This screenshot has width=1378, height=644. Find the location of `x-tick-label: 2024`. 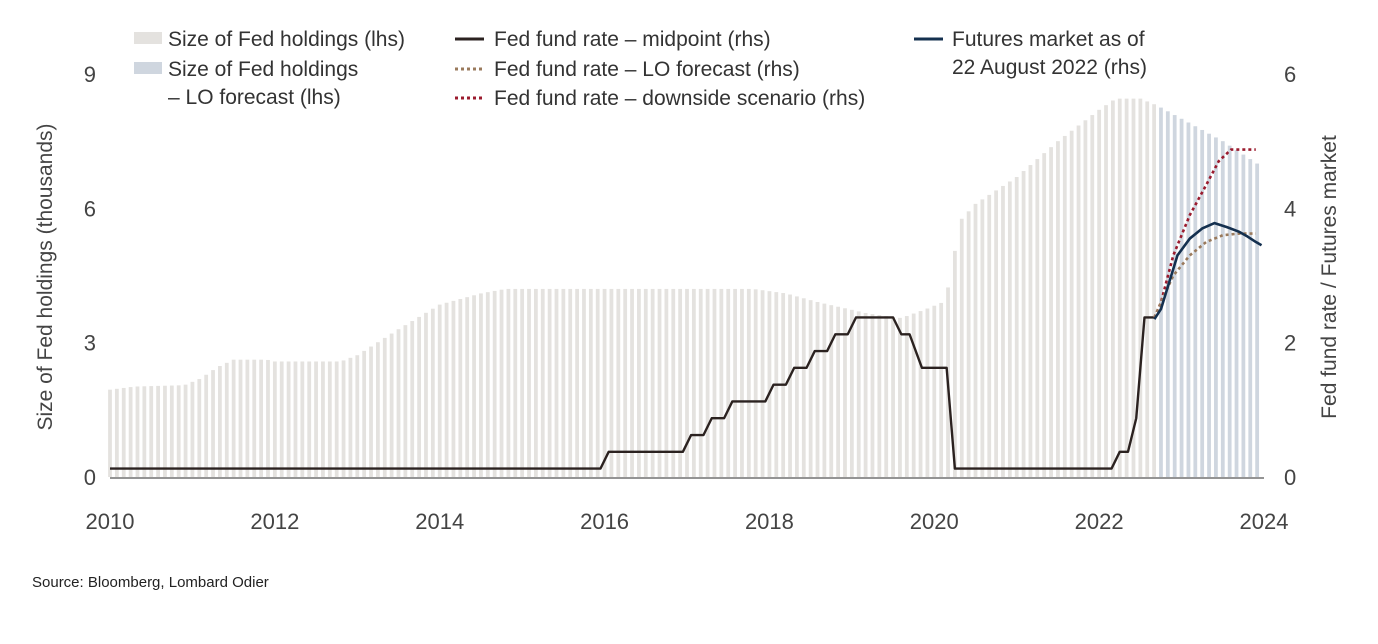

x-tick-label: 2024 is located at coordinates (1264, 521).